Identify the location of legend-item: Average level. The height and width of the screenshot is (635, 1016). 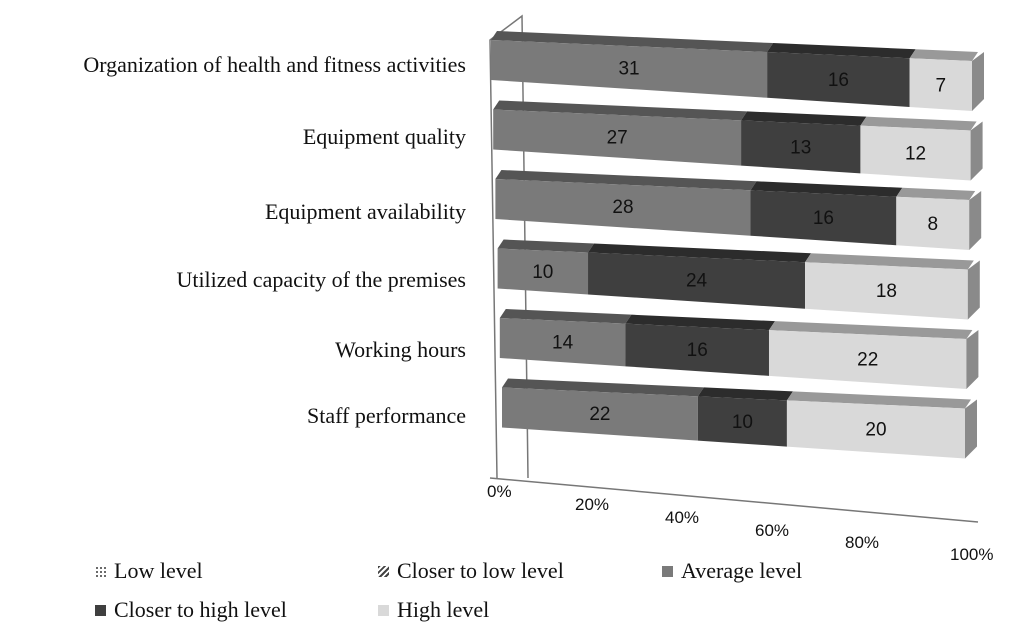
(732, 571).